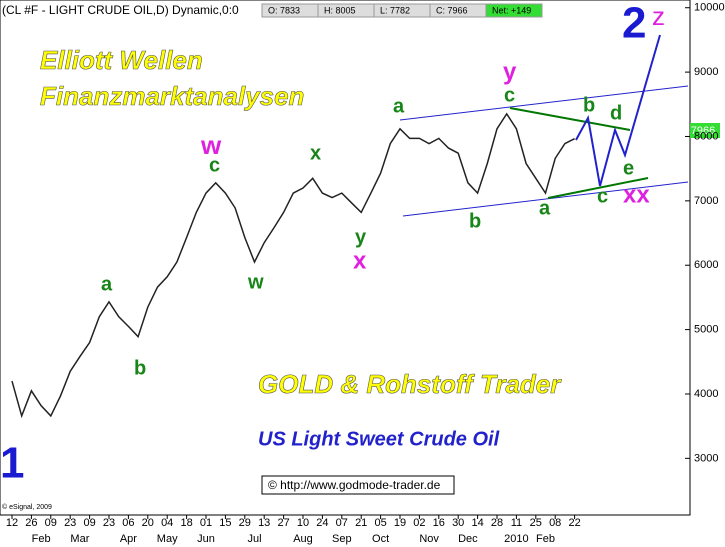 The height and width of the screenshot is (547, 725). Describe the element at coordinates (574, 523) in the screenshot. I see `x-tick-label: 22` at that location.